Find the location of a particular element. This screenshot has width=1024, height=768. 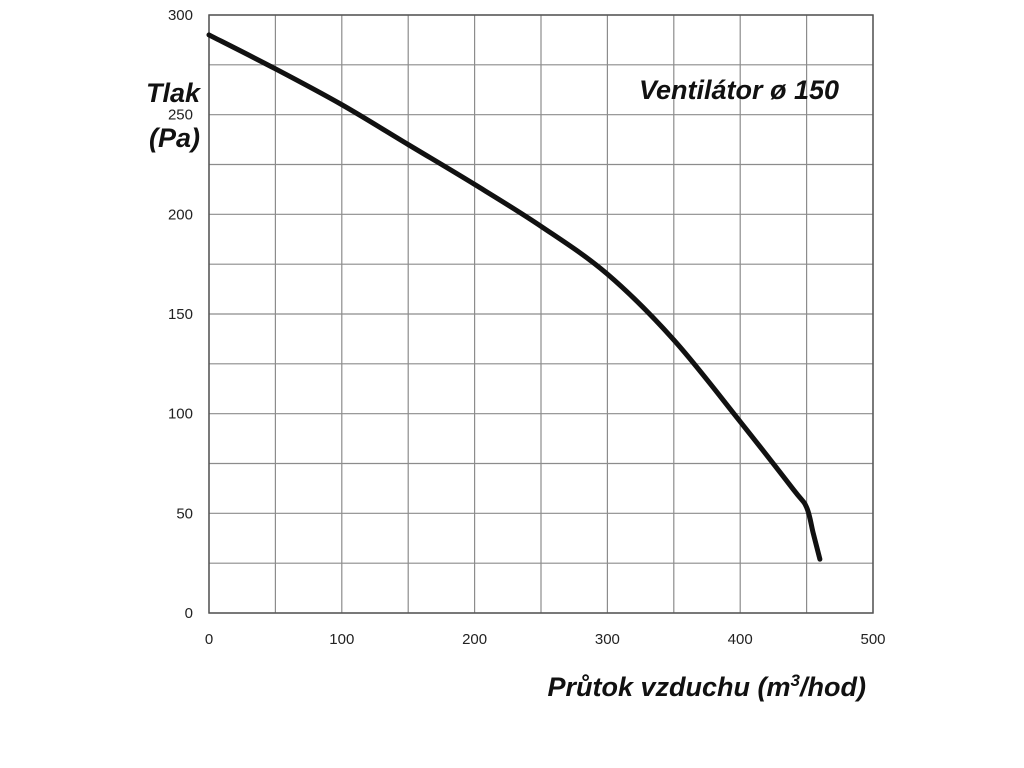

x-tick-label: 300 is located at coordinates (607, 639).